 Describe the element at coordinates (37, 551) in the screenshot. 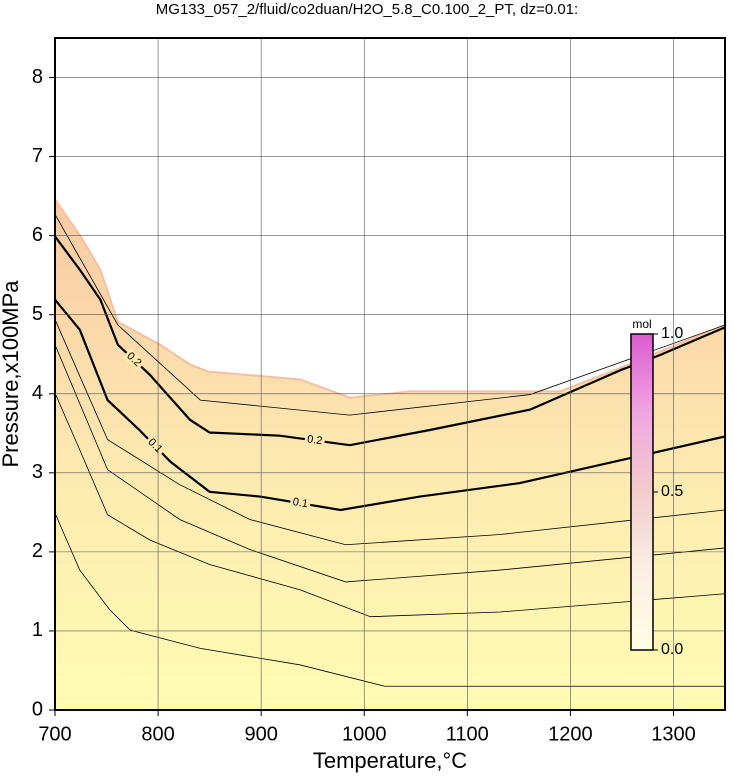

I see `y-tick-label: 2` at that location.